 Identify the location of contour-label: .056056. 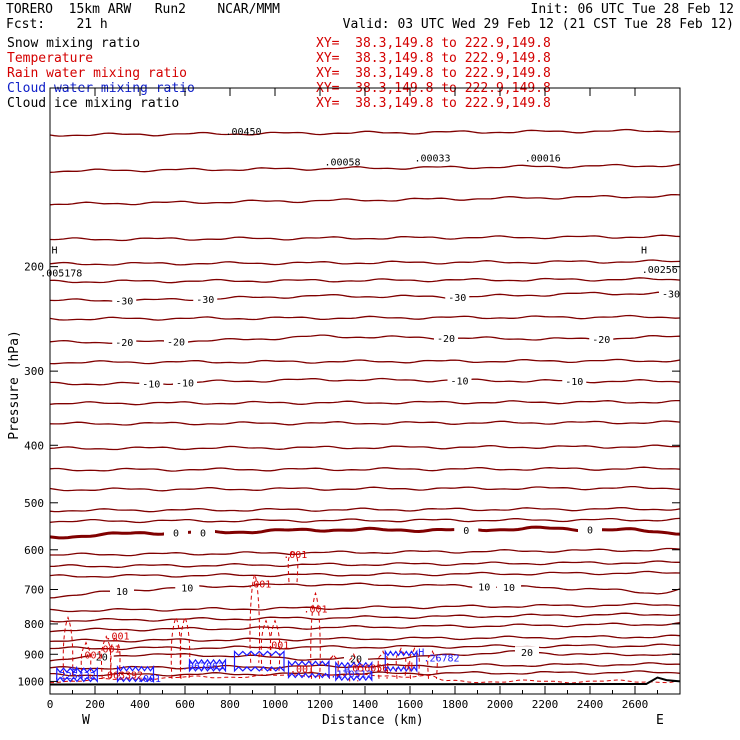
(367, 668).